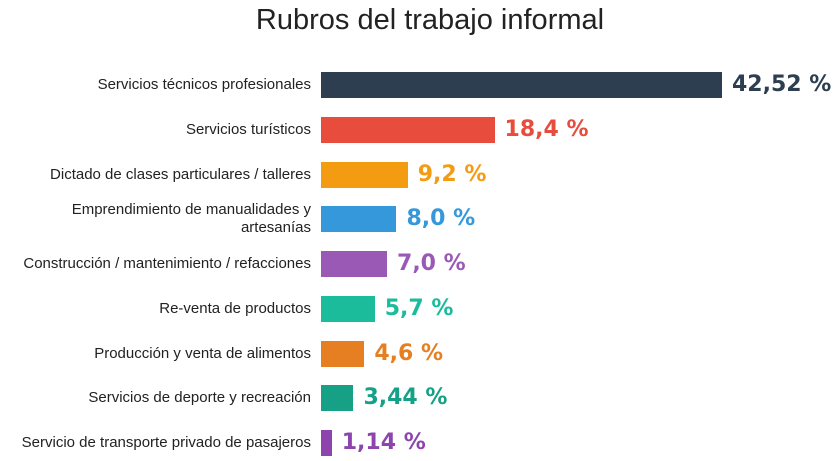  I want to click on category-label: Servicios técnicos profesionales, so click(204, 84).